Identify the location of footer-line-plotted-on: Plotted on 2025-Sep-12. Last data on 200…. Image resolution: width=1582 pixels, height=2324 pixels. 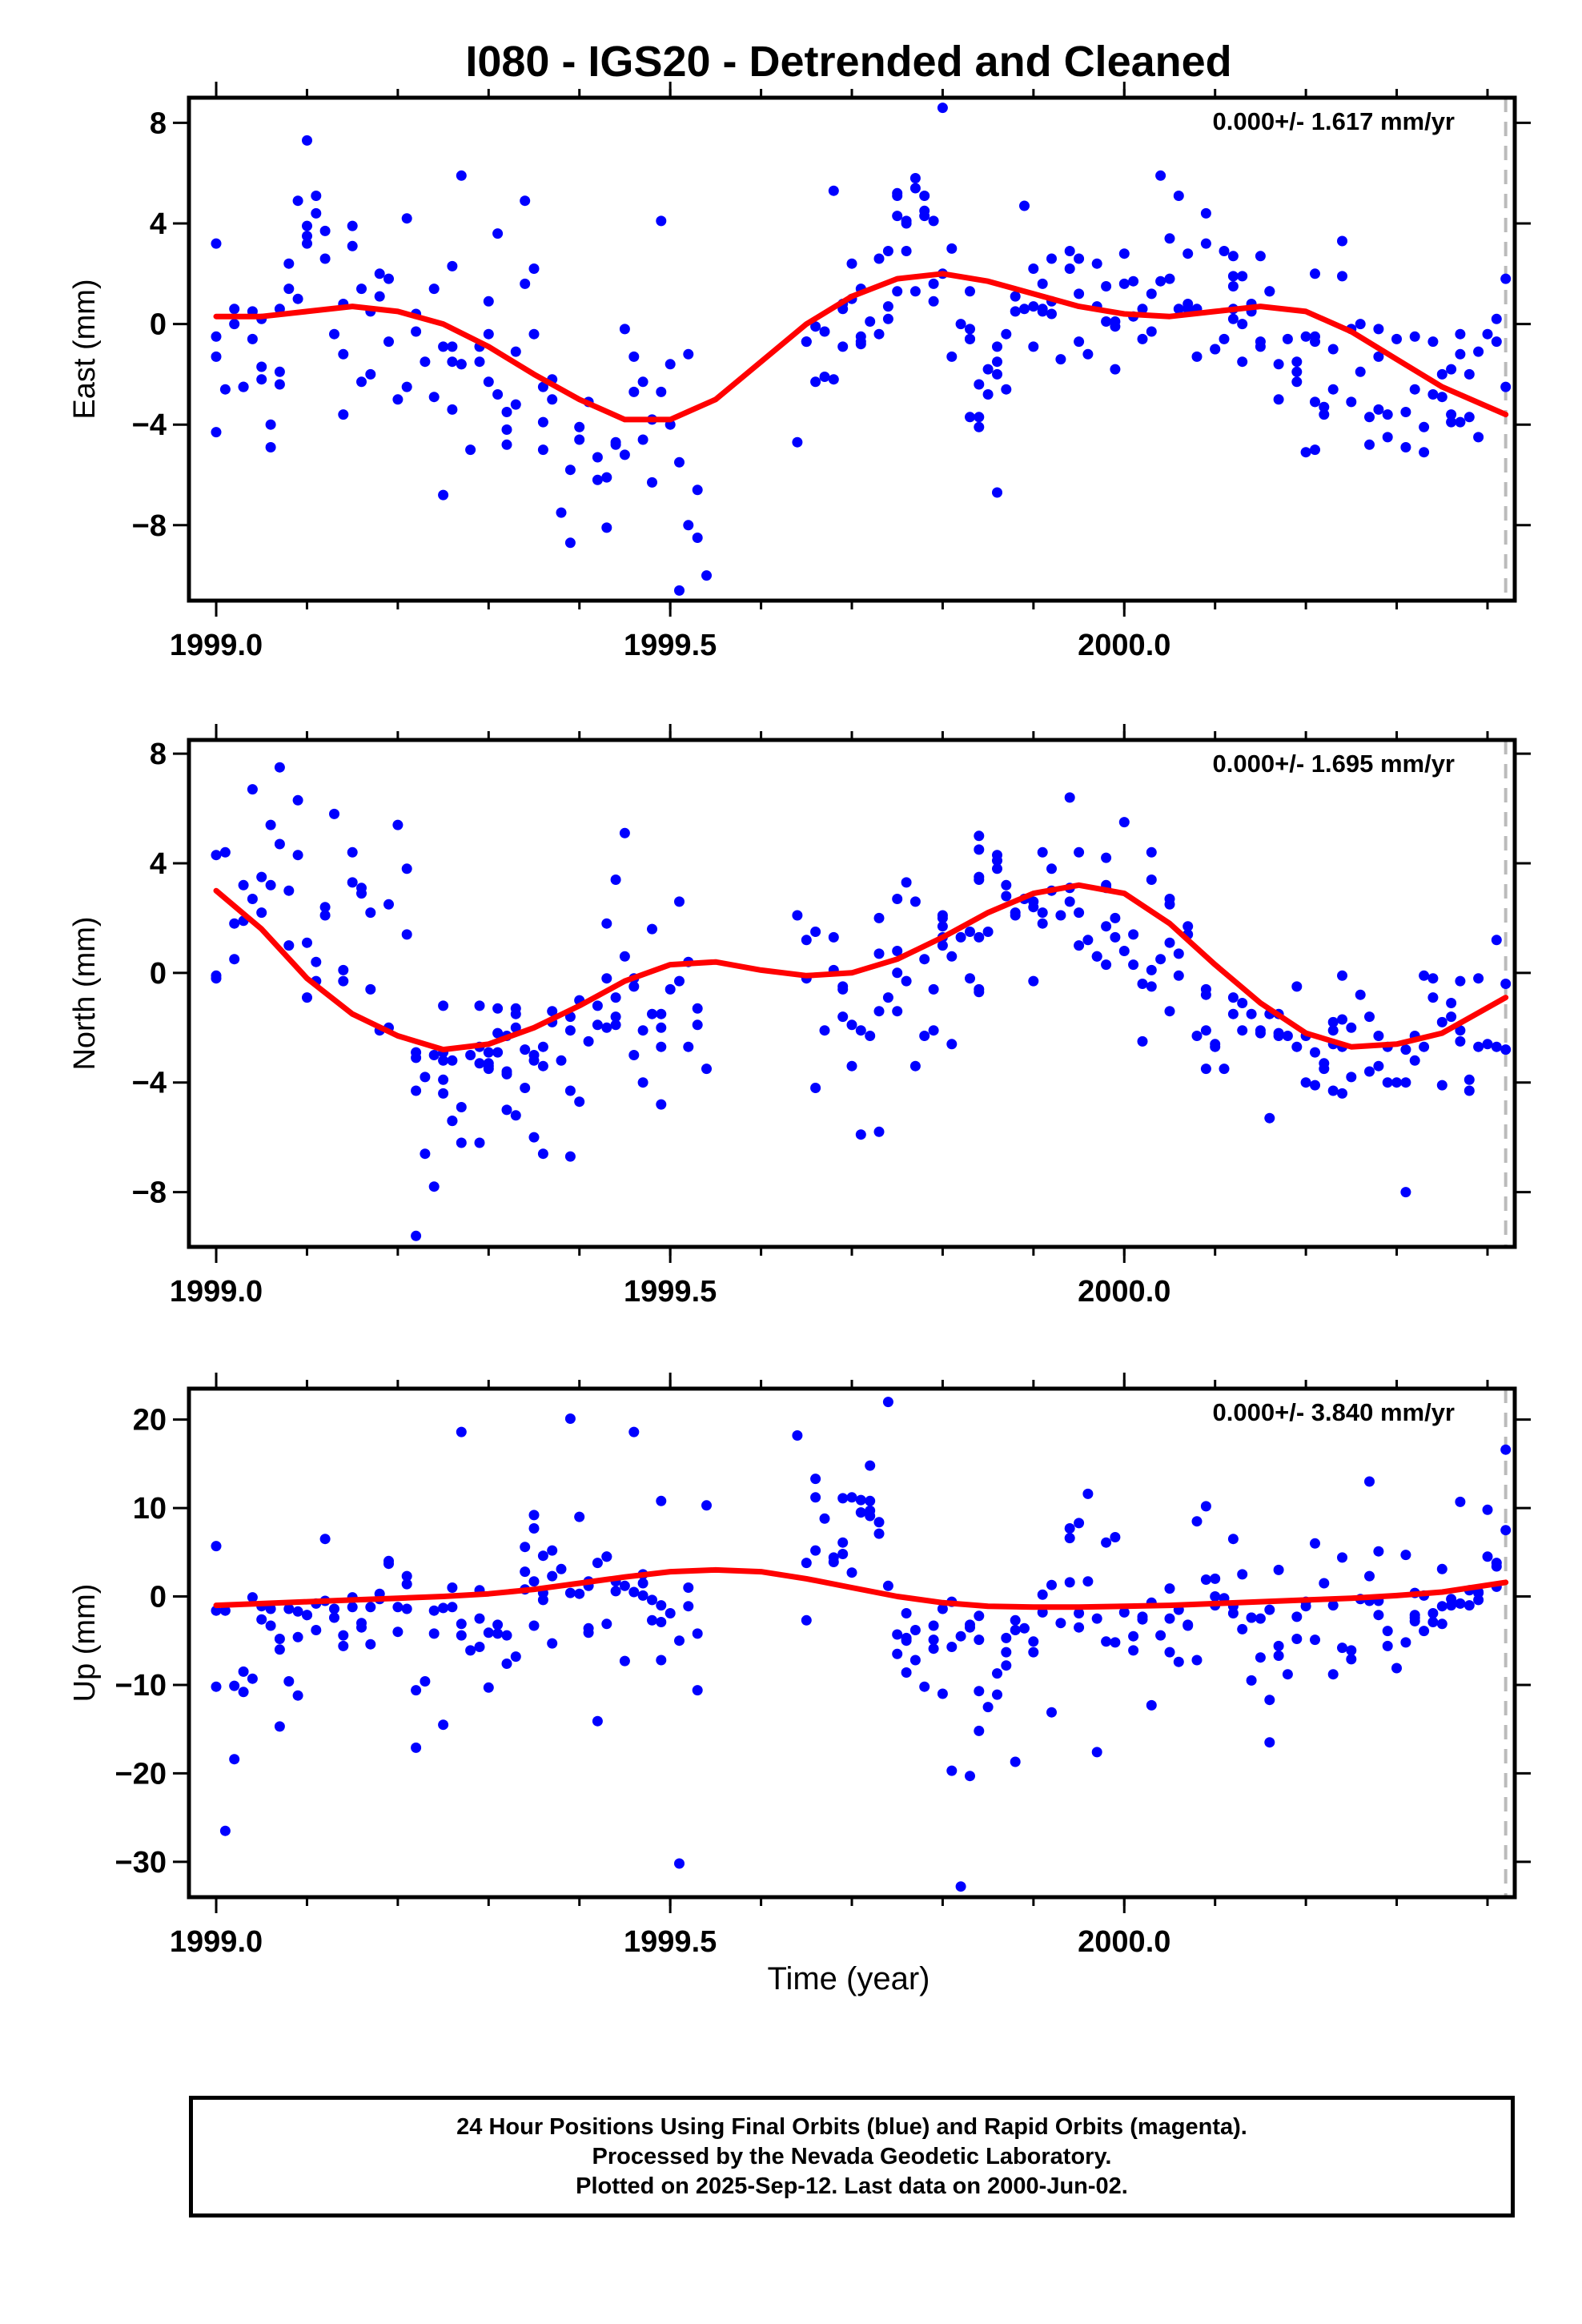
(852, 2186).